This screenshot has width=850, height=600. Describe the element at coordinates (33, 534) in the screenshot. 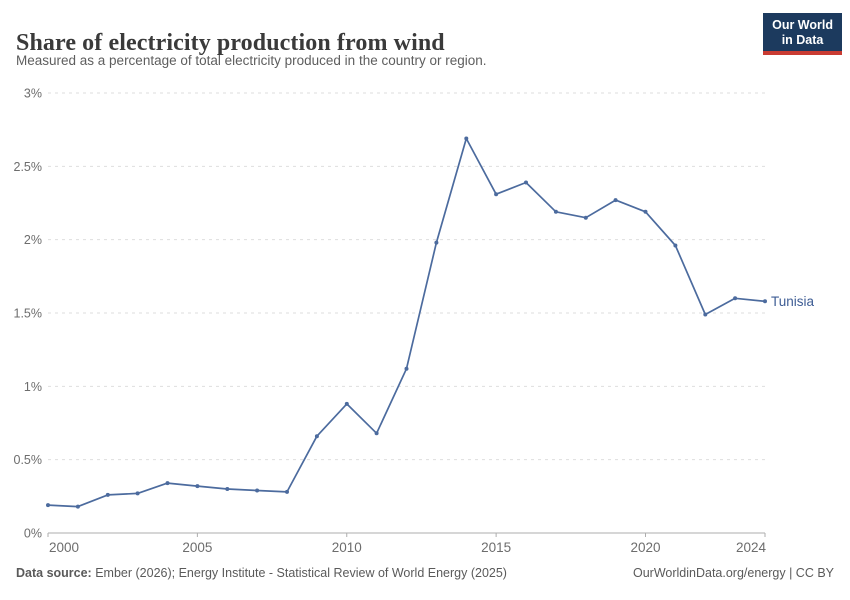

I see `y-tick-label: 0%` at that location.